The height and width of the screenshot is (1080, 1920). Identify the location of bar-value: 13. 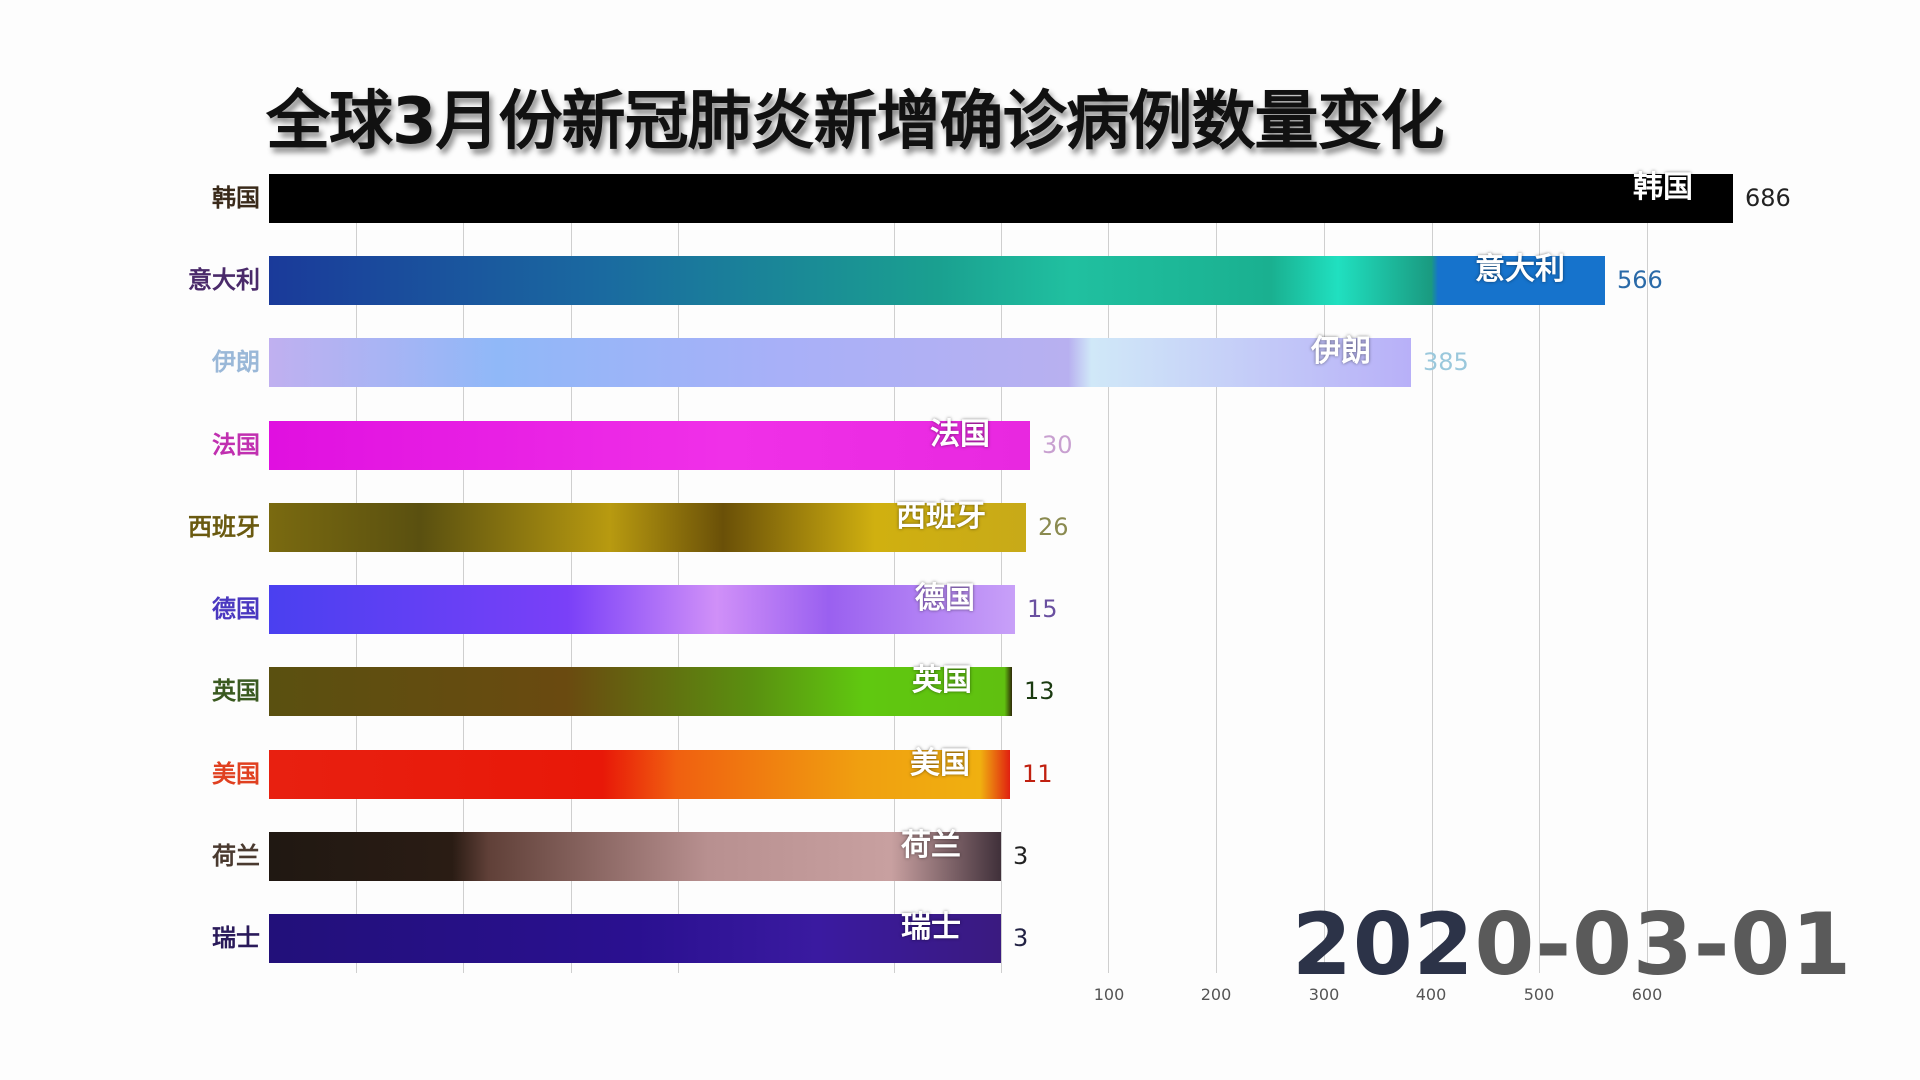
(1039, 691).